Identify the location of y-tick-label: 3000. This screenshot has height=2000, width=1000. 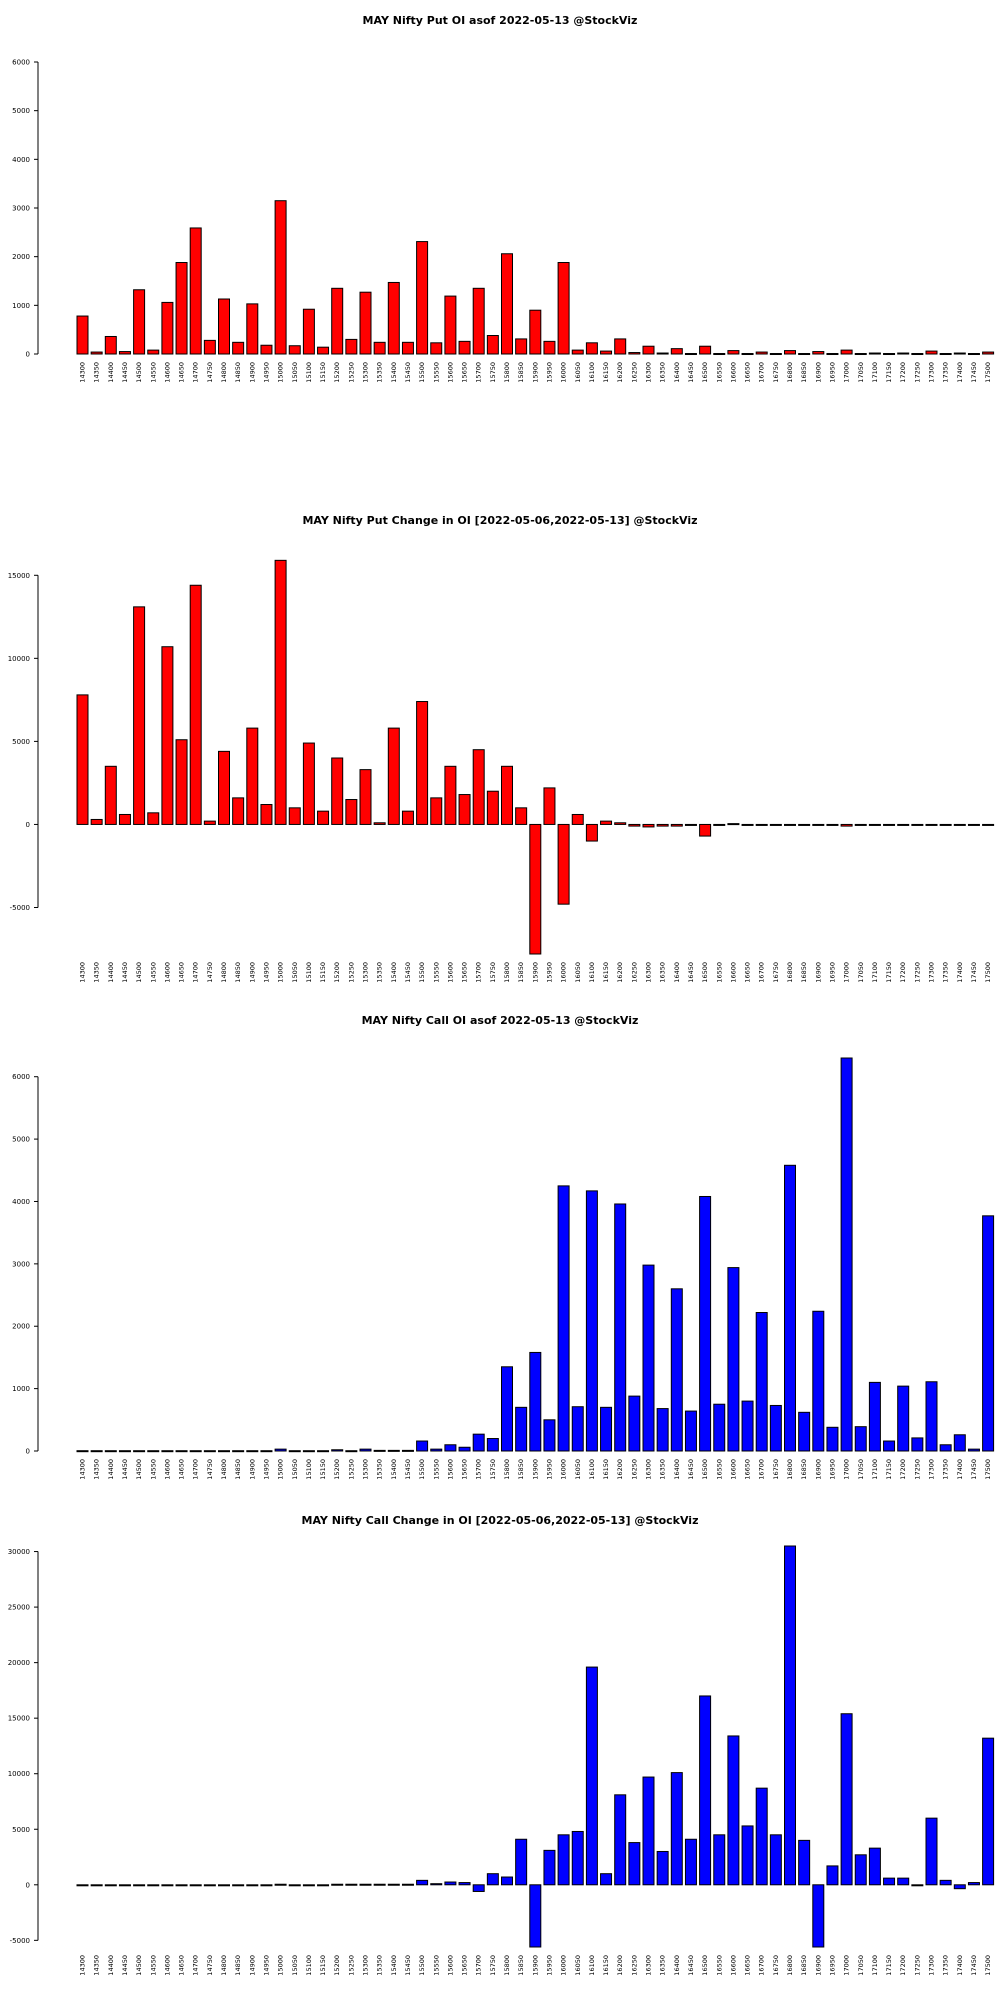
(21, 209).